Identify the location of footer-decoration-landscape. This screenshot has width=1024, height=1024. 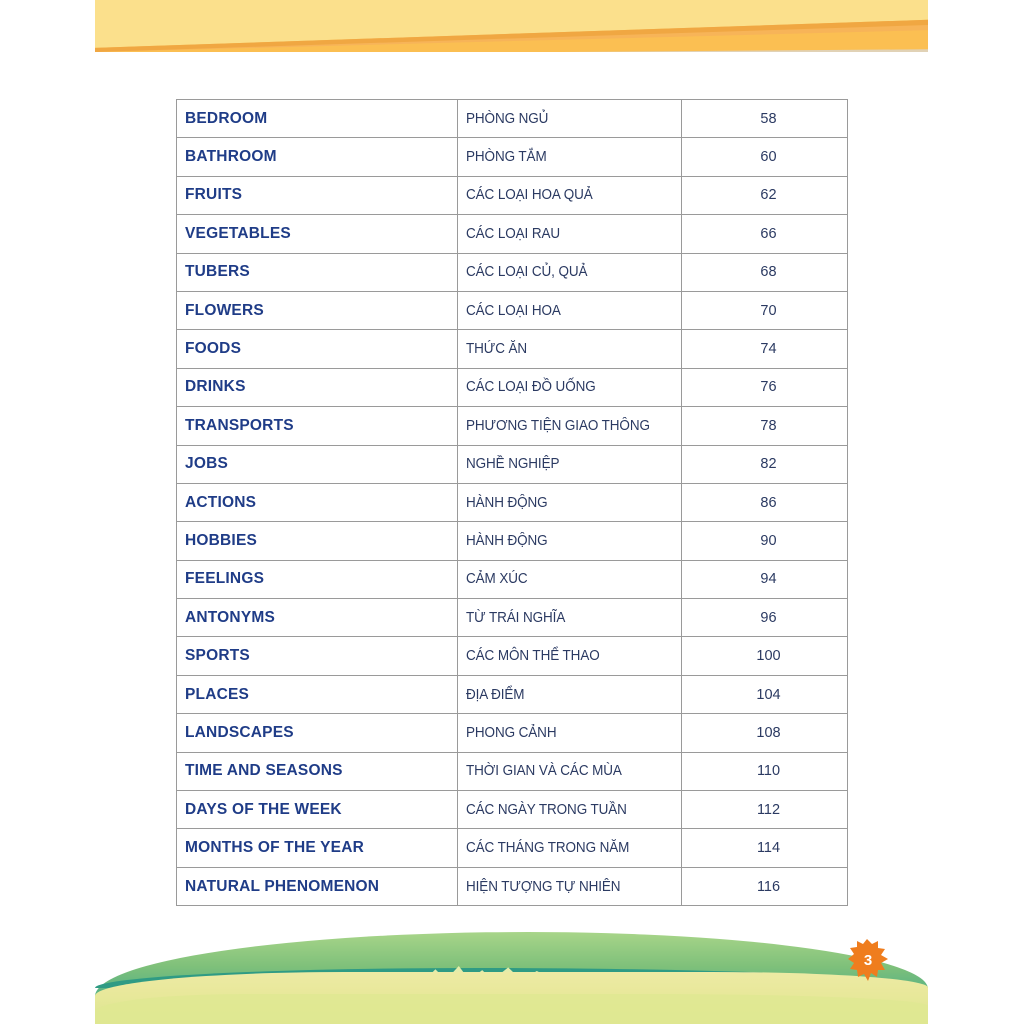
(511, 978).